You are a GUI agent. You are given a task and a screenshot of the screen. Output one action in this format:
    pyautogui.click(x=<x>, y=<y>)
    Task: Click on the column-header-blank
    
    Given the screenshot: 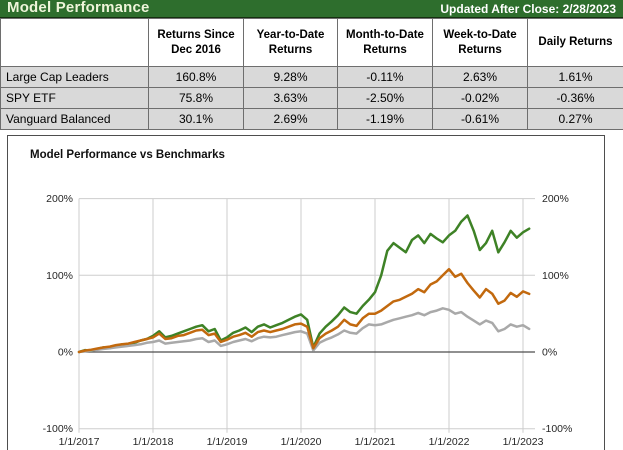 What is the action you would take?
    pyautogui.click(x=74, y=42)
    